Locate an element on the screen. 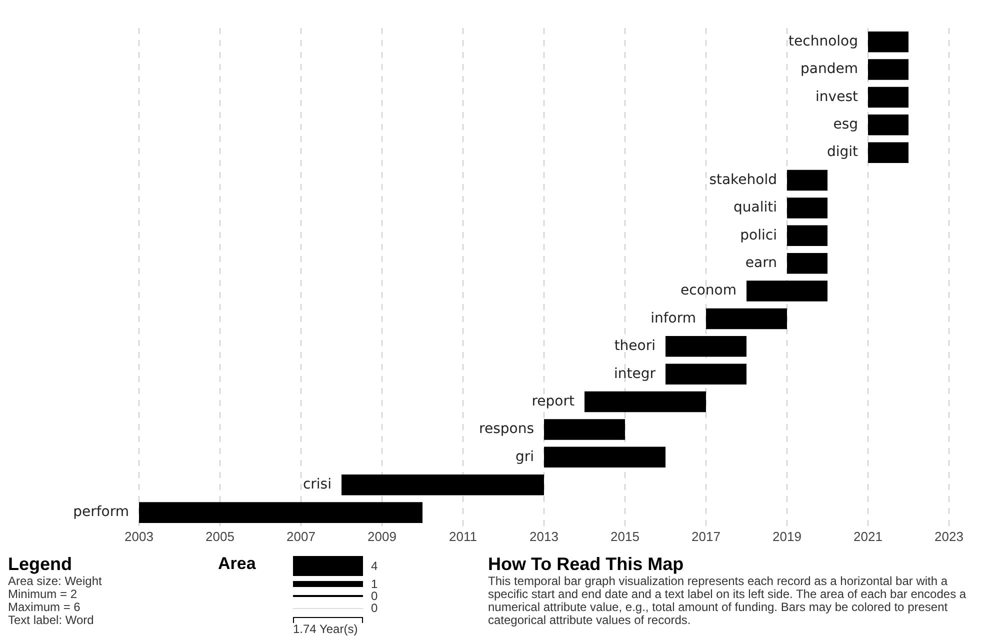  y-tick-label: theori is located at coordinates (635, 346).